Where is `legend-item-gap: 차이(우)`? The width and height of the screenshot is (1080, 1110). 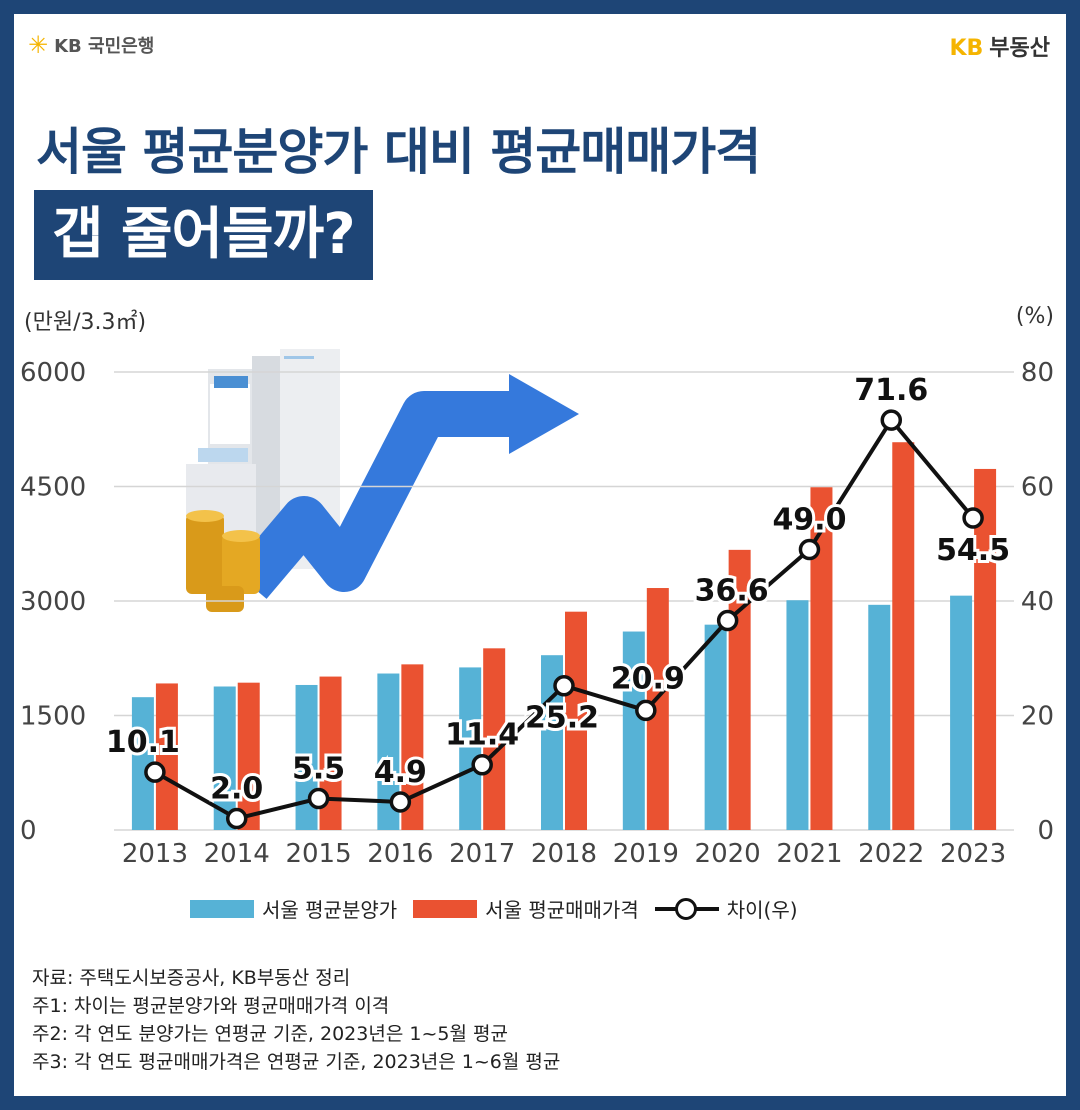
legend-item-gap: 차이(우) is located at coordinates (726, 908).